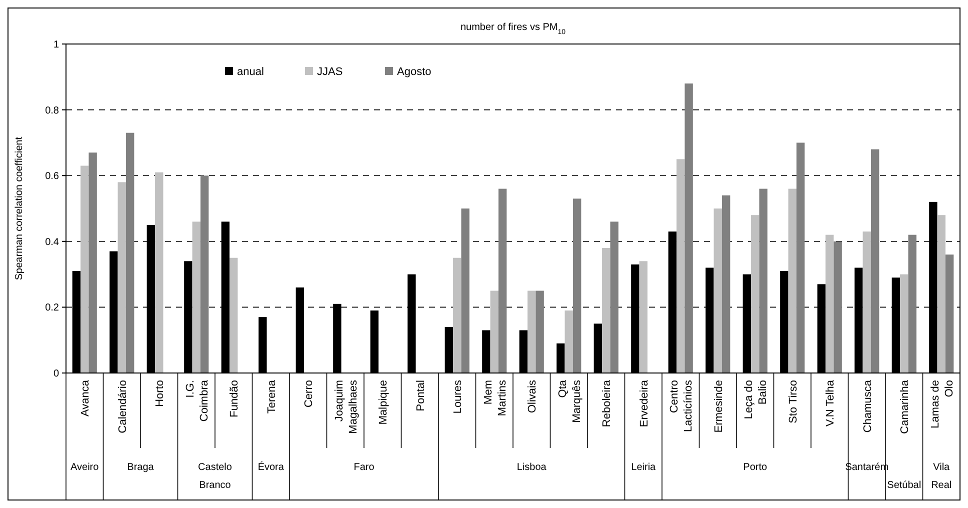 The image size is (968, 508). Describe the element at coordinates (941, 476) in the screenshot. I see `text: Vila Real` at that location.